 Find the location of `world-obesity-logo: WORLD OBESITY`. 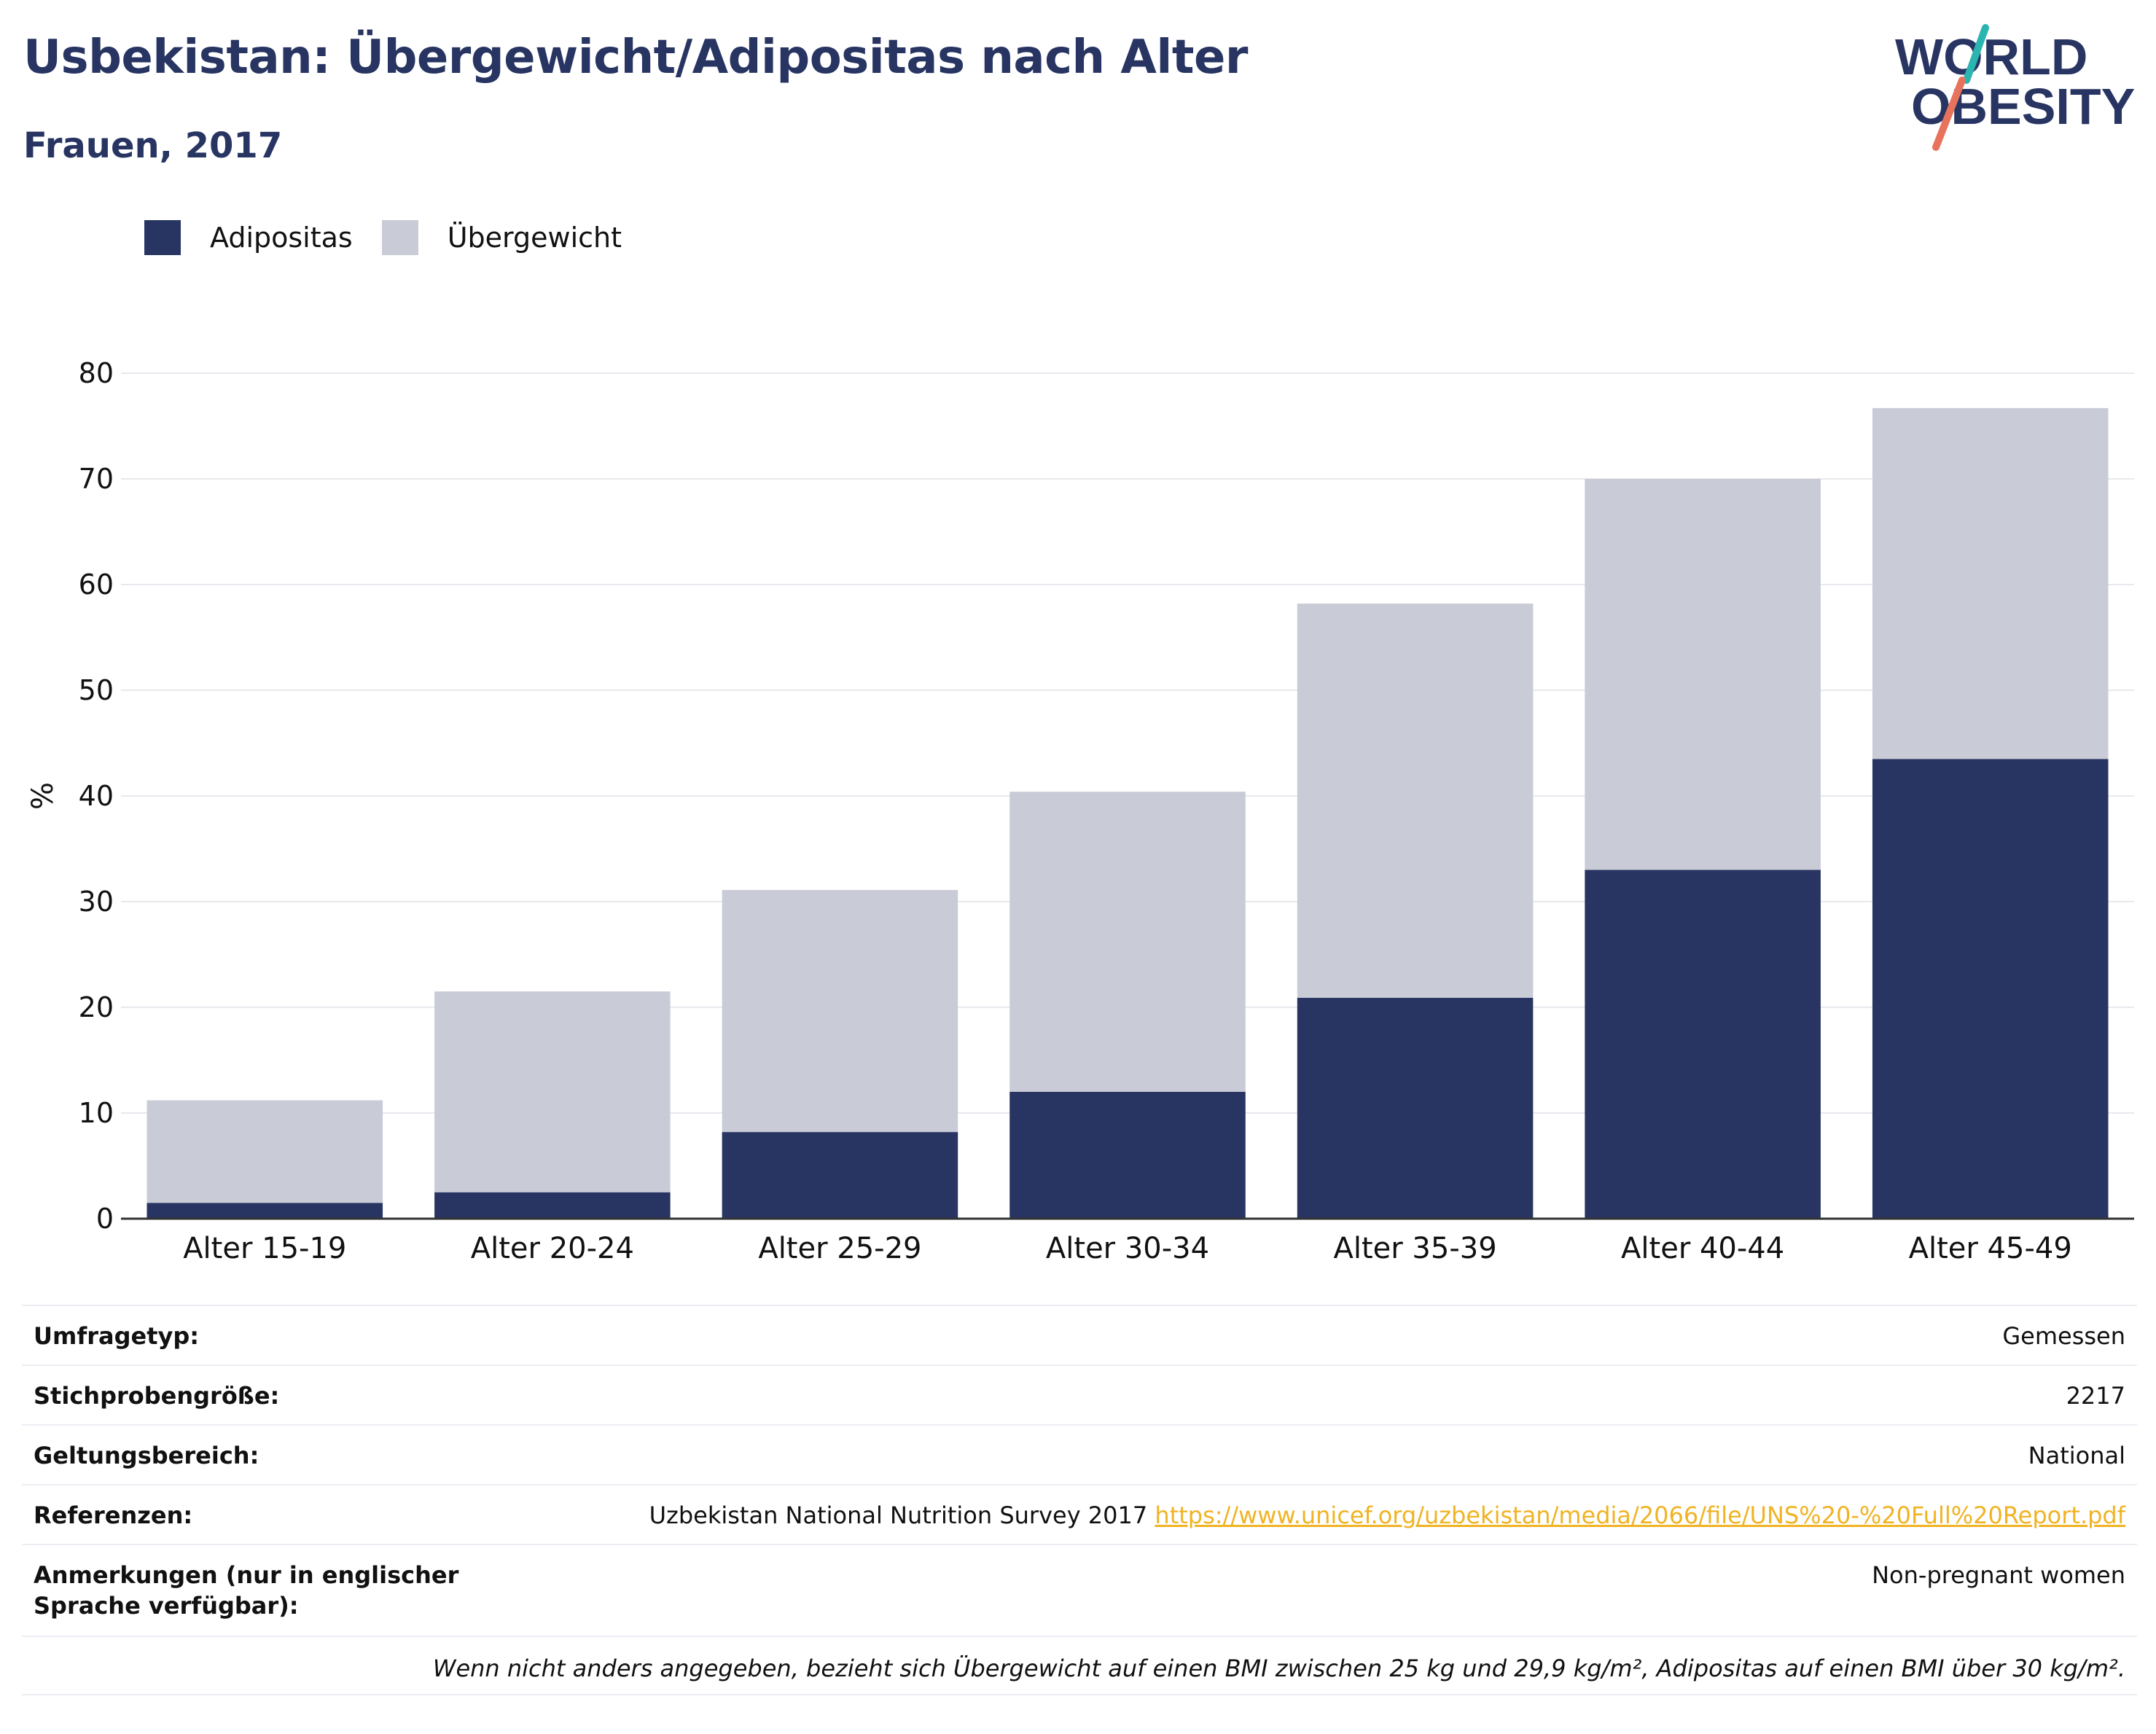

world-obesity-logo: WORLD OBESITY is located at coordinates (2015, 88).